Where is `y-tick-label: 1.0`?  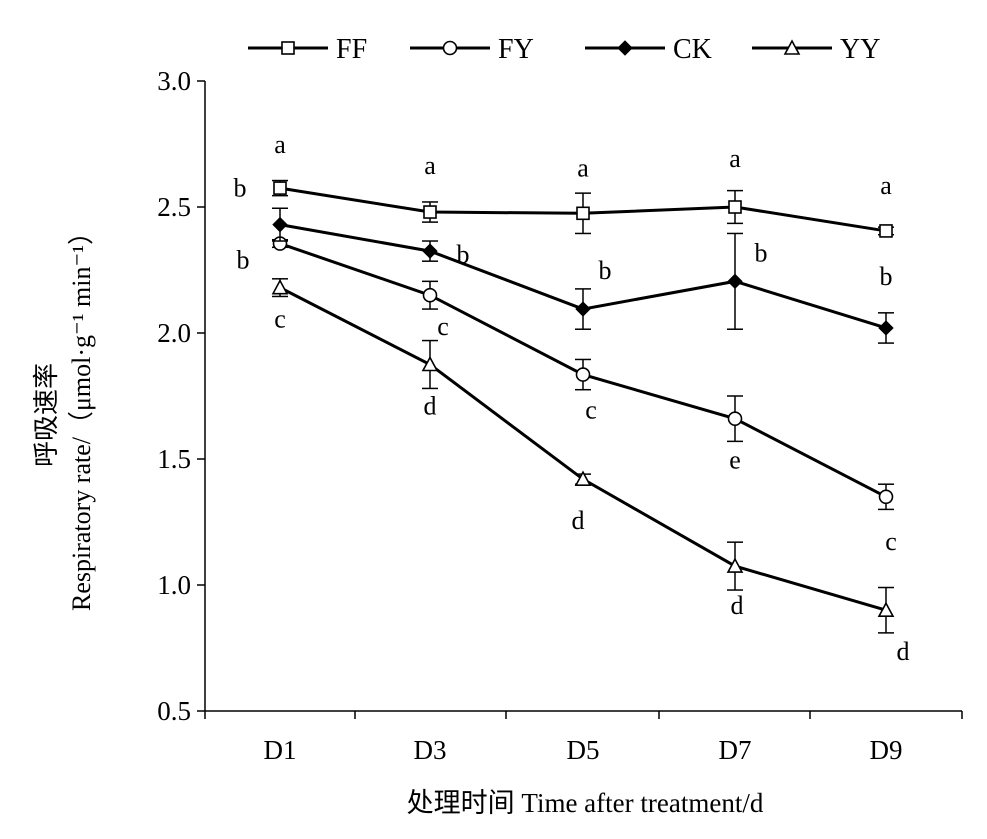 y-tick-label: 1.0 is located at coordinates (174, 585).